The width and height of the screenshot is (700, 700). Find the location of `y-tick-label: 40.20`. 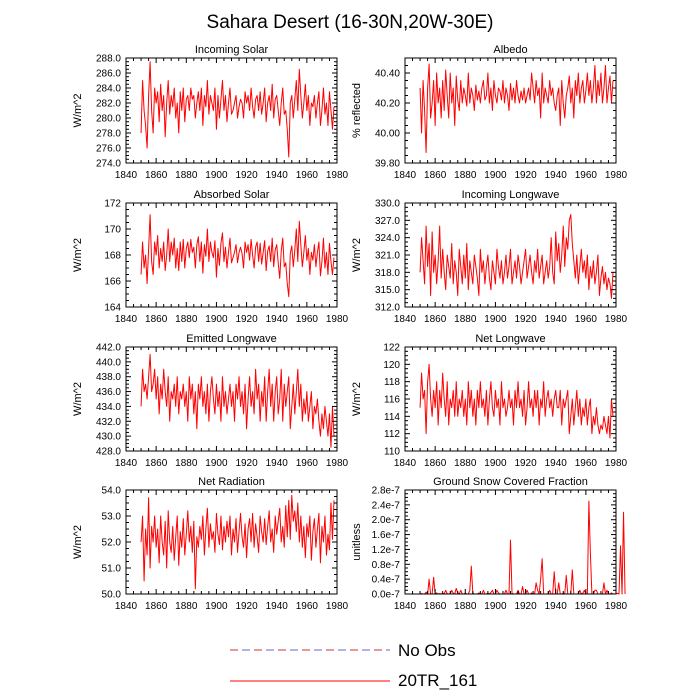

y-tick-label: 40.20 is located at coordinates (387, 104).